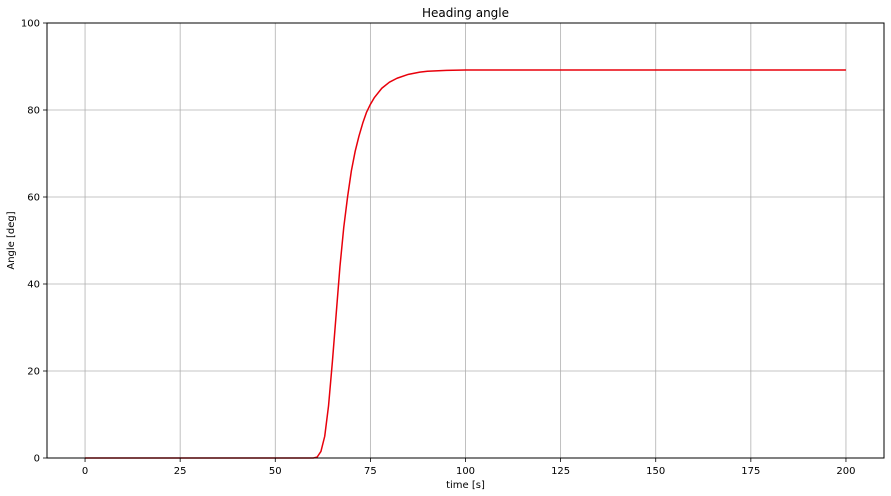 Image resolution: width=891 pixels, height=496 pixels. I want to click on x-tick-label: 100, so click(465, 471).